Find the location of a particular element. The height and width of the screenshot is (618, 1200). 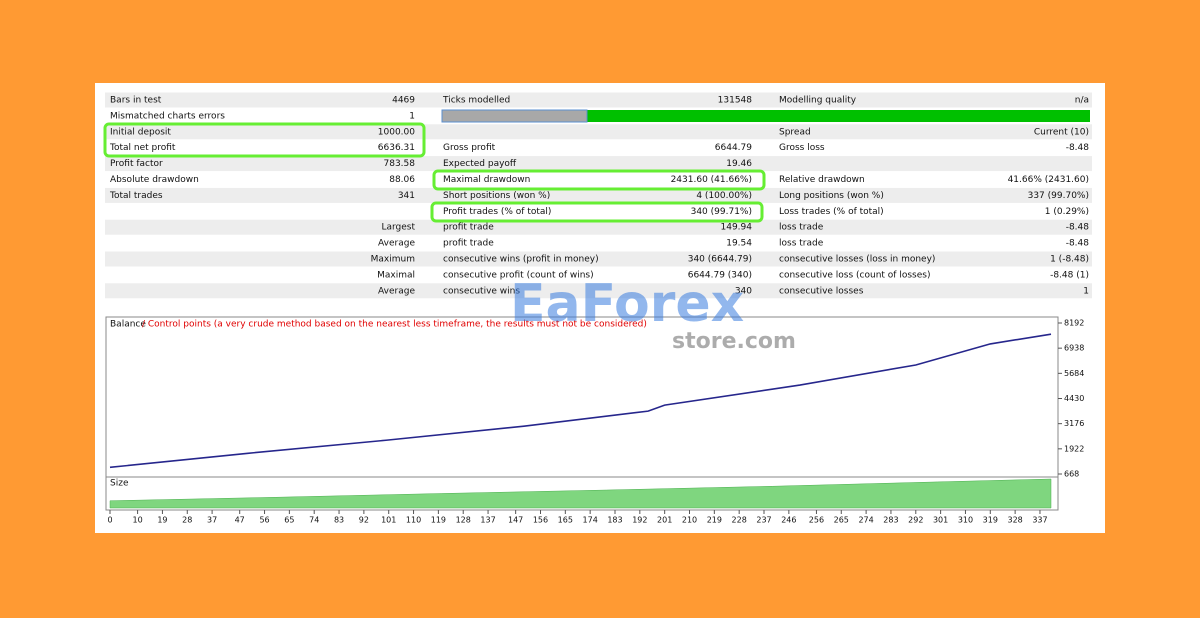

cell: 6636.31 is located at coordinates (396, 148).